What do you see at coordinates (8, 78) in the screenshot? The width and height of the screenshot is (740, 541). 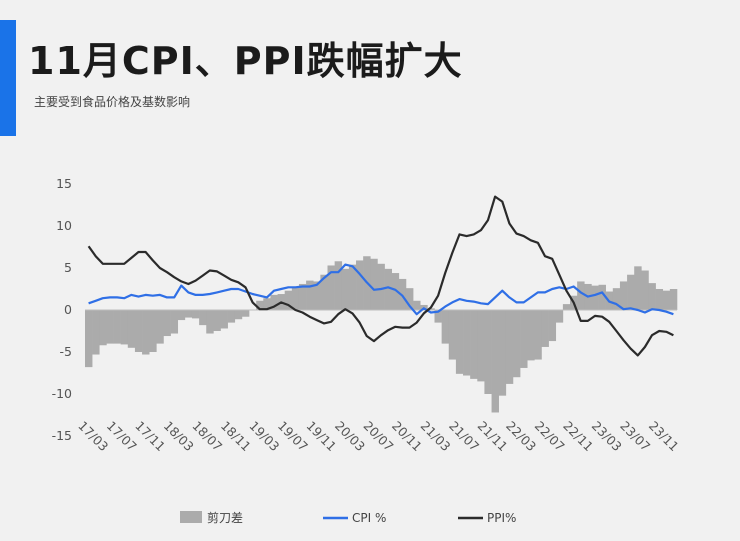 I see `accent-bar` at bounding box center [8, 78].